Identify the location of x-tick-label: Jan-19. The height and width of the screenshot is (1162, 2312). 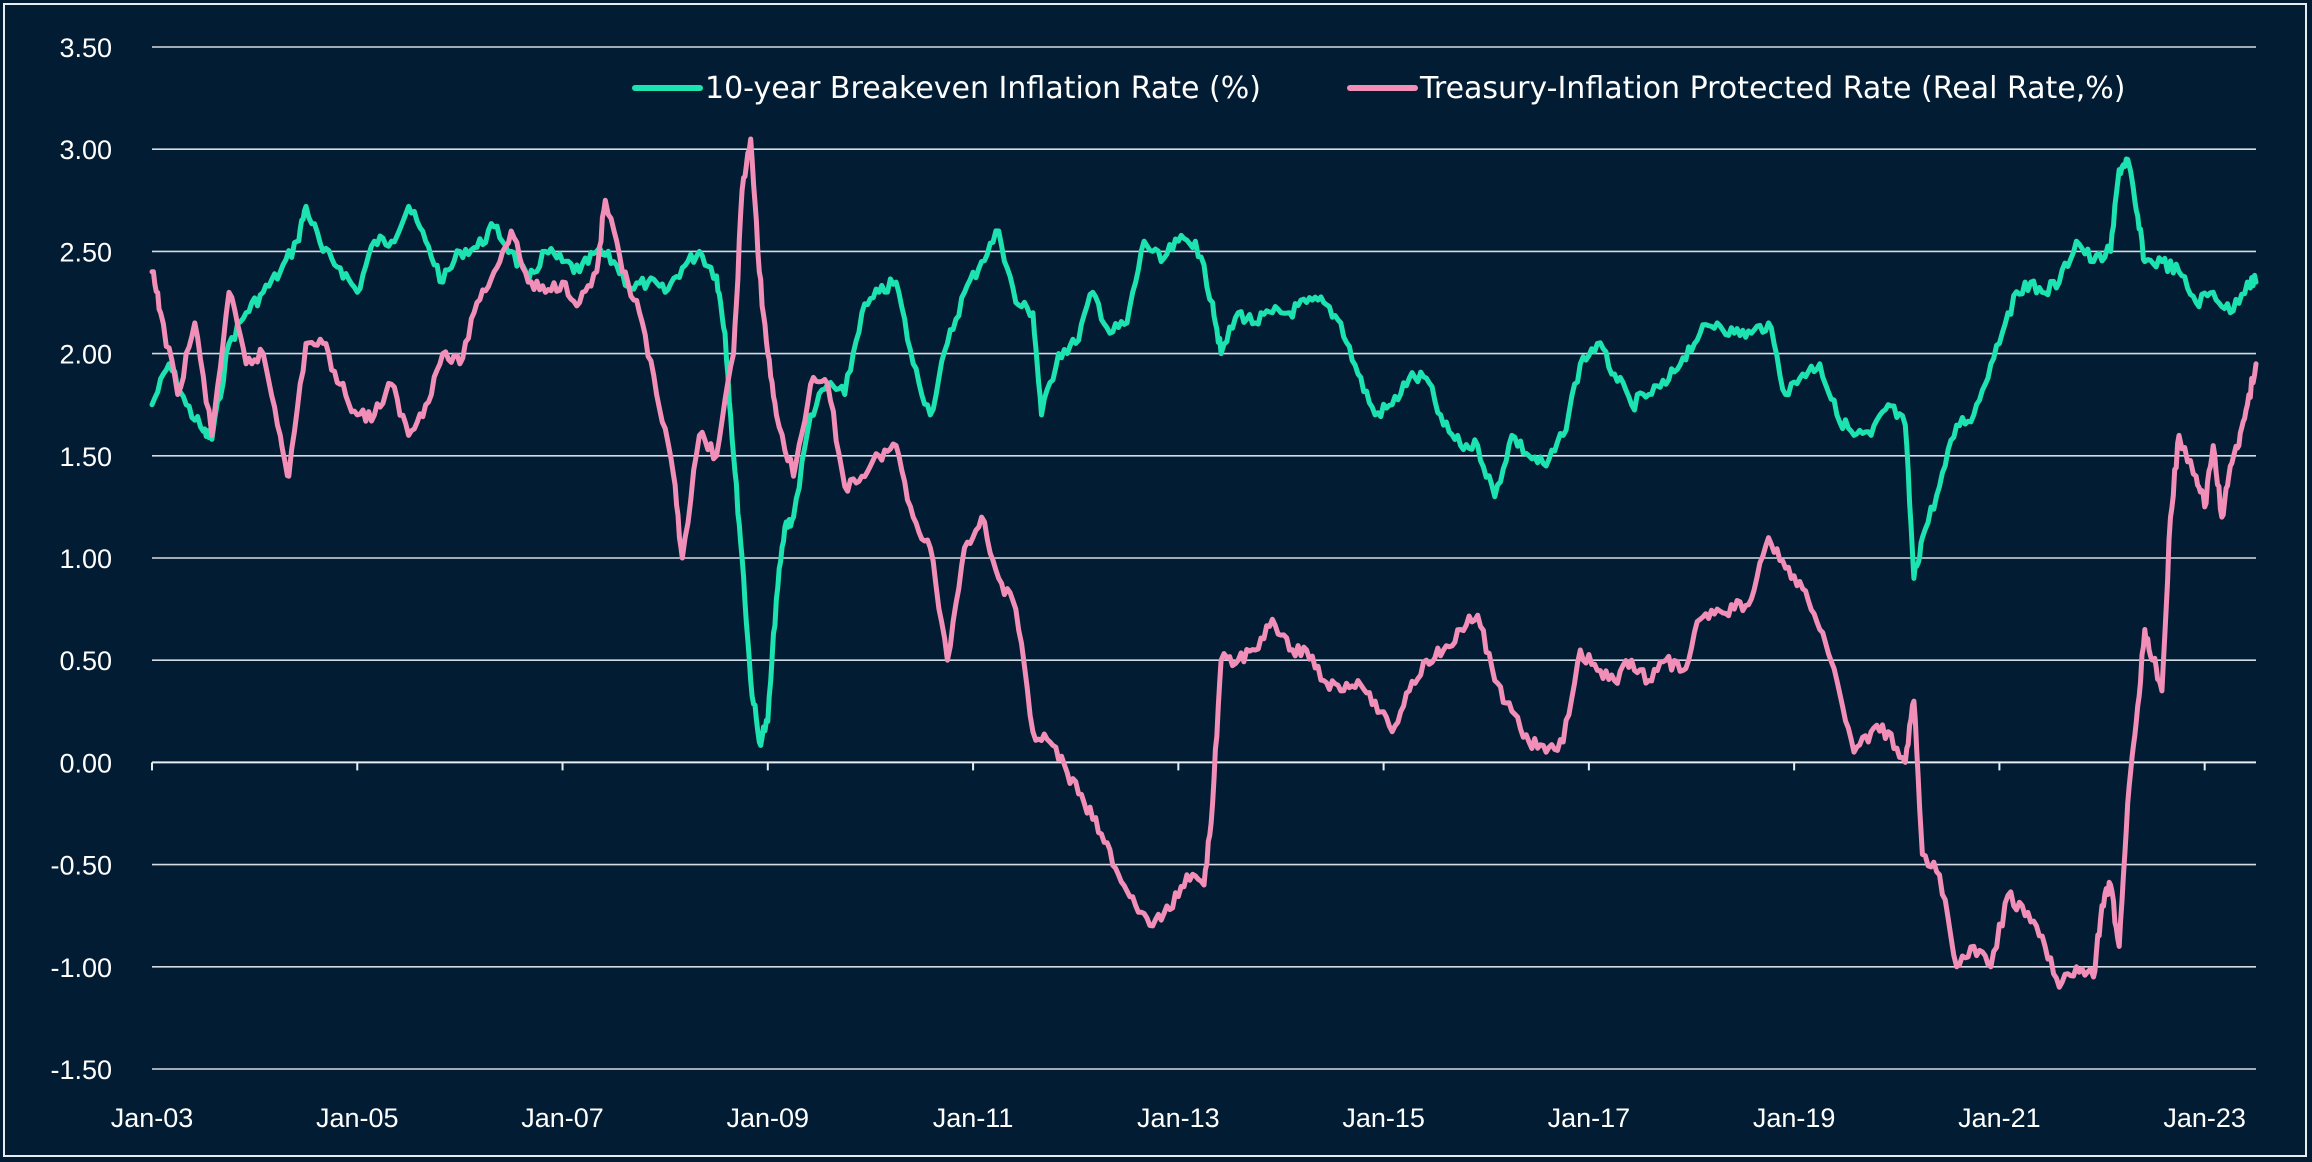
(1794, 1118).